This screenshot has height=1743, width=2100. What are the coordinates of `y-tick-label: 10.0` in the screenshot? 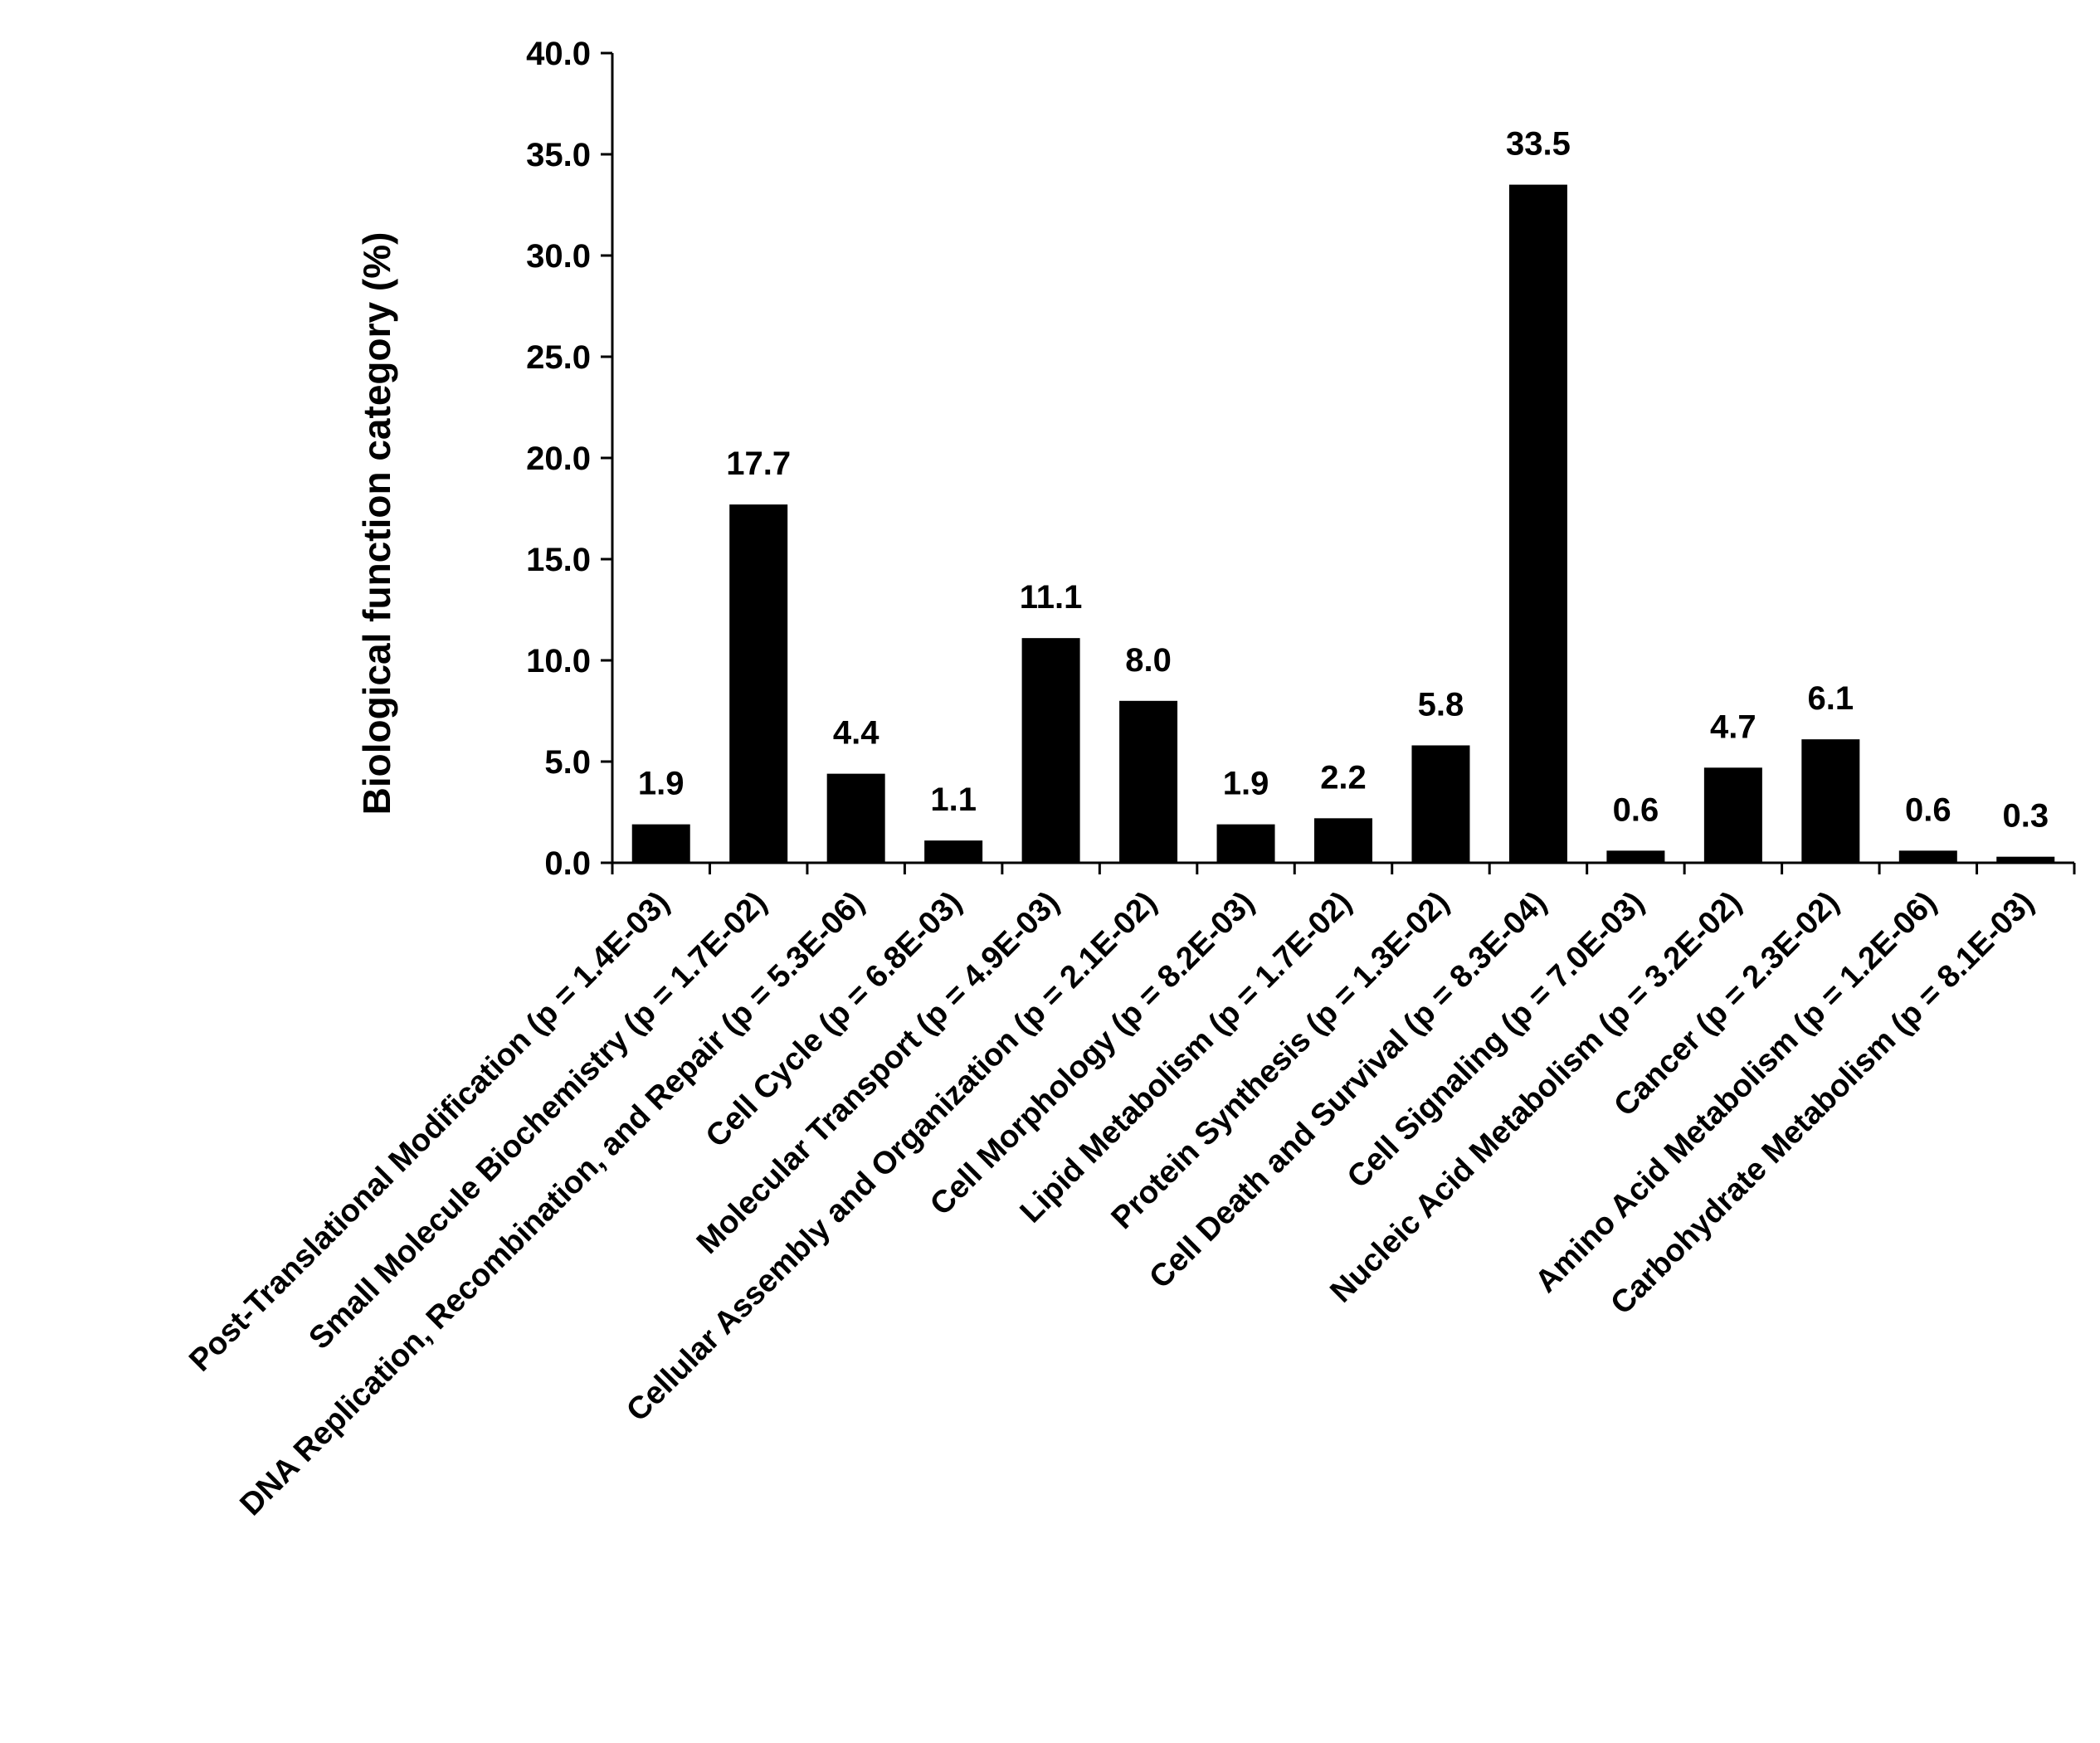 It's located at (558, 661).